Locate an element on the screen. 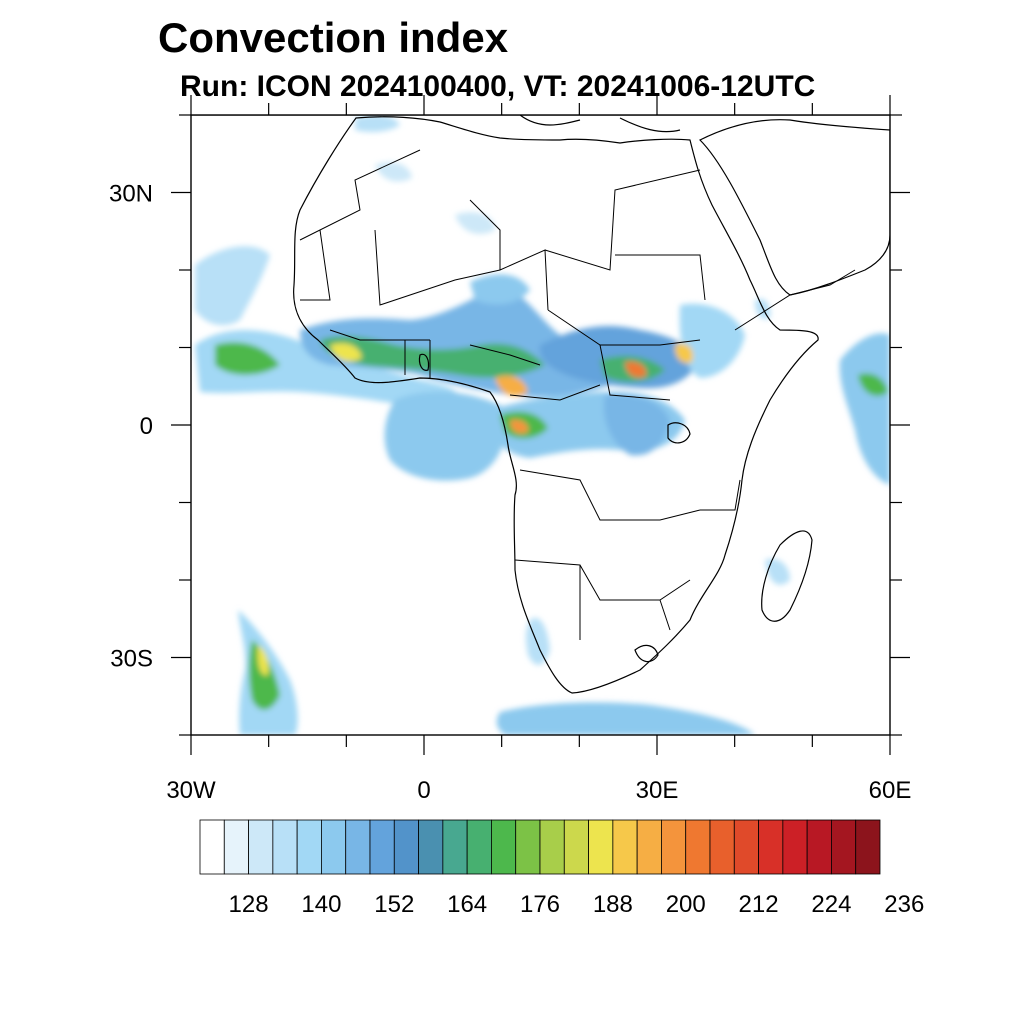  field-cameroon-high is located at coordinates (511, 385).